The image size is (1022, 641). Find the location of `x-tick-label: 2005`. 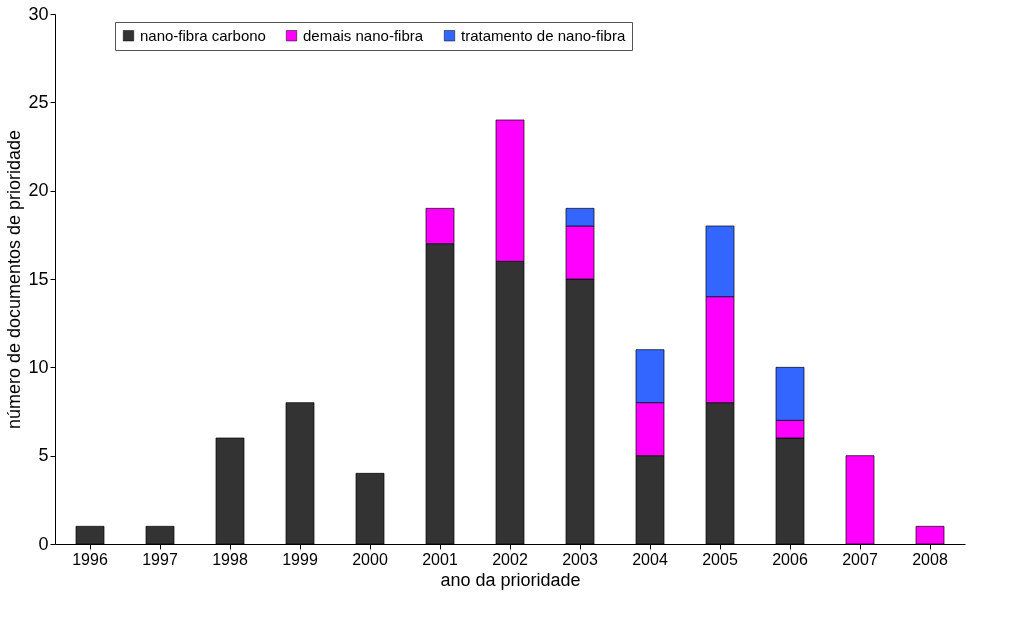

x-tick-label: 2005 is located at coordinates (720, 559).